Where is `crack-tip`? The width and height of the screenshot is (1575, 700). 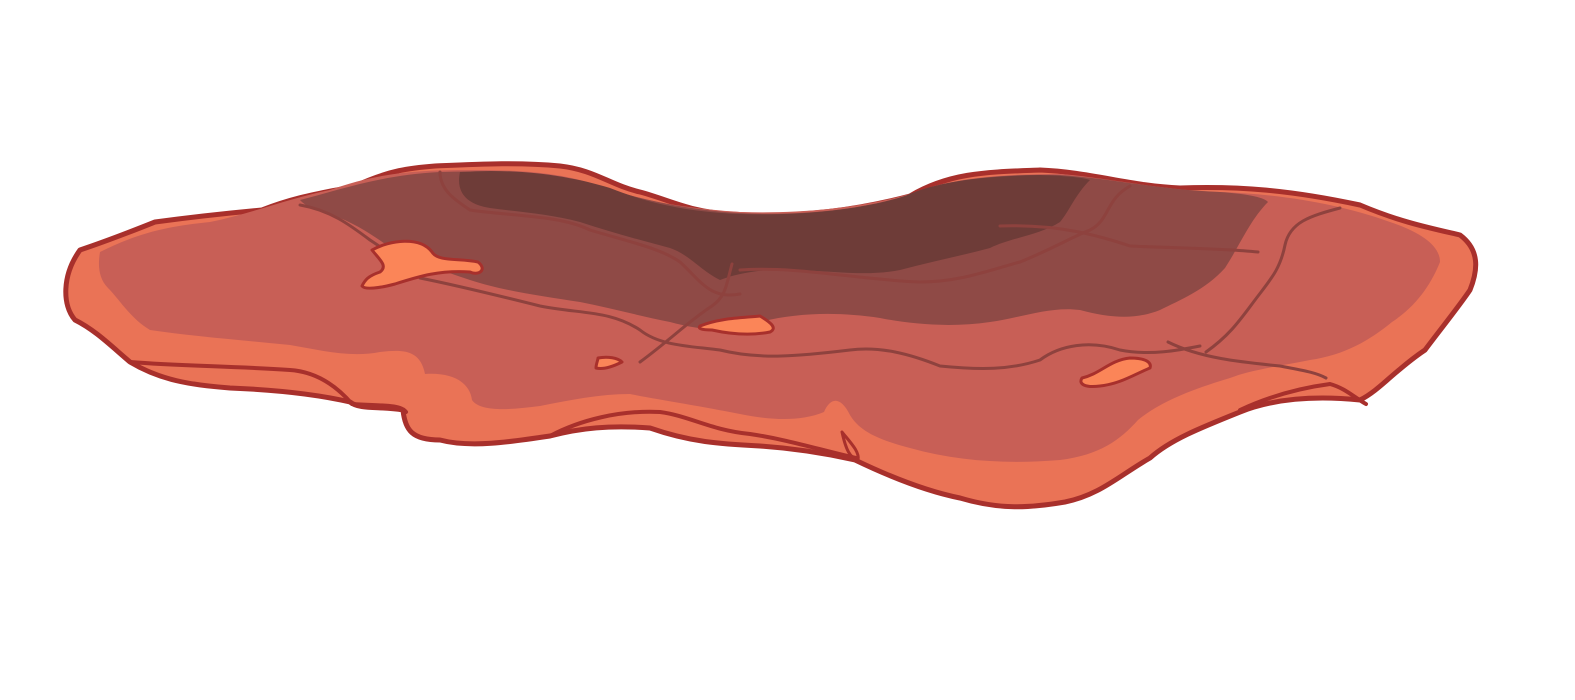 crack-tip is located at coordinates (850, 446).